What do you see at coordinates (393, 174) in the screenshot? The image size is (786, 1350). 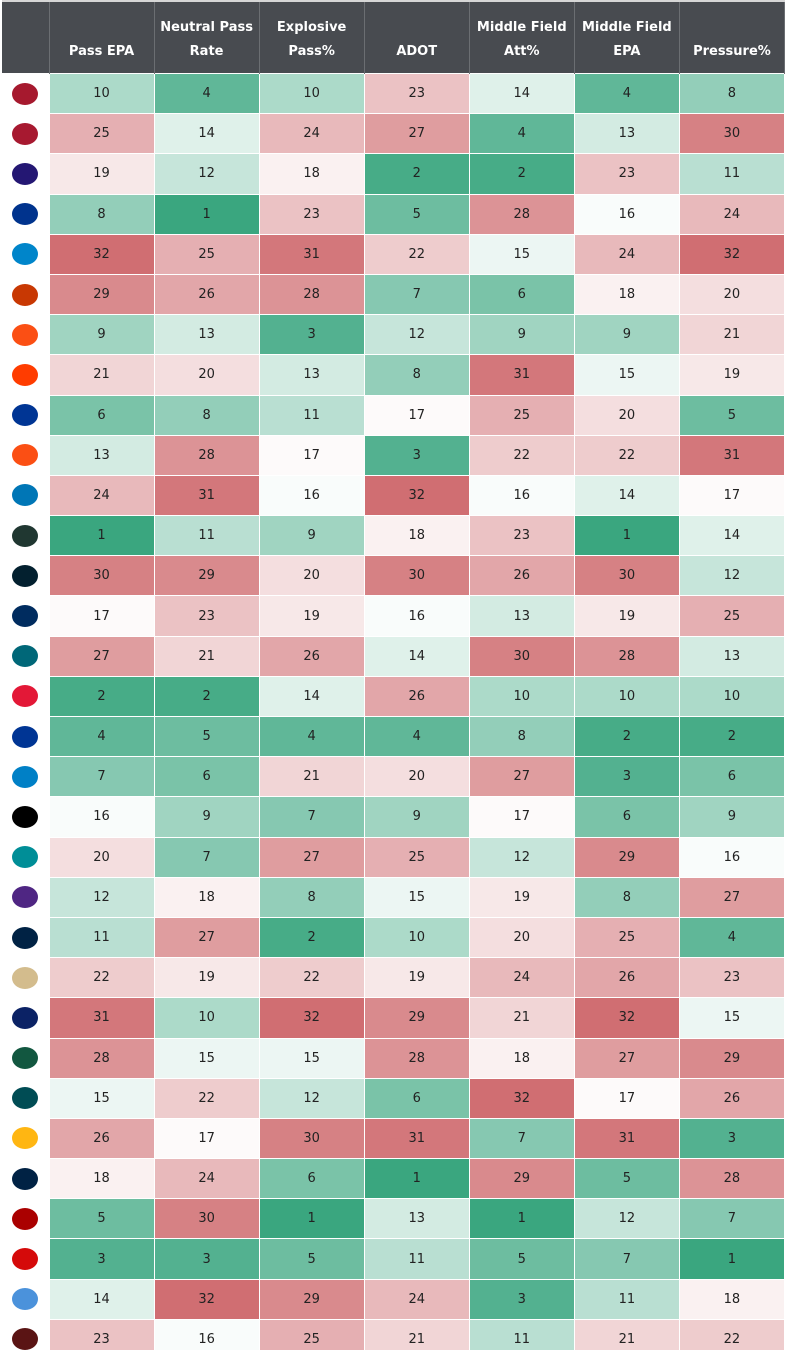 I see `table-row: 19 12 18 2 2 23 11` at bounding box center [393, 174].